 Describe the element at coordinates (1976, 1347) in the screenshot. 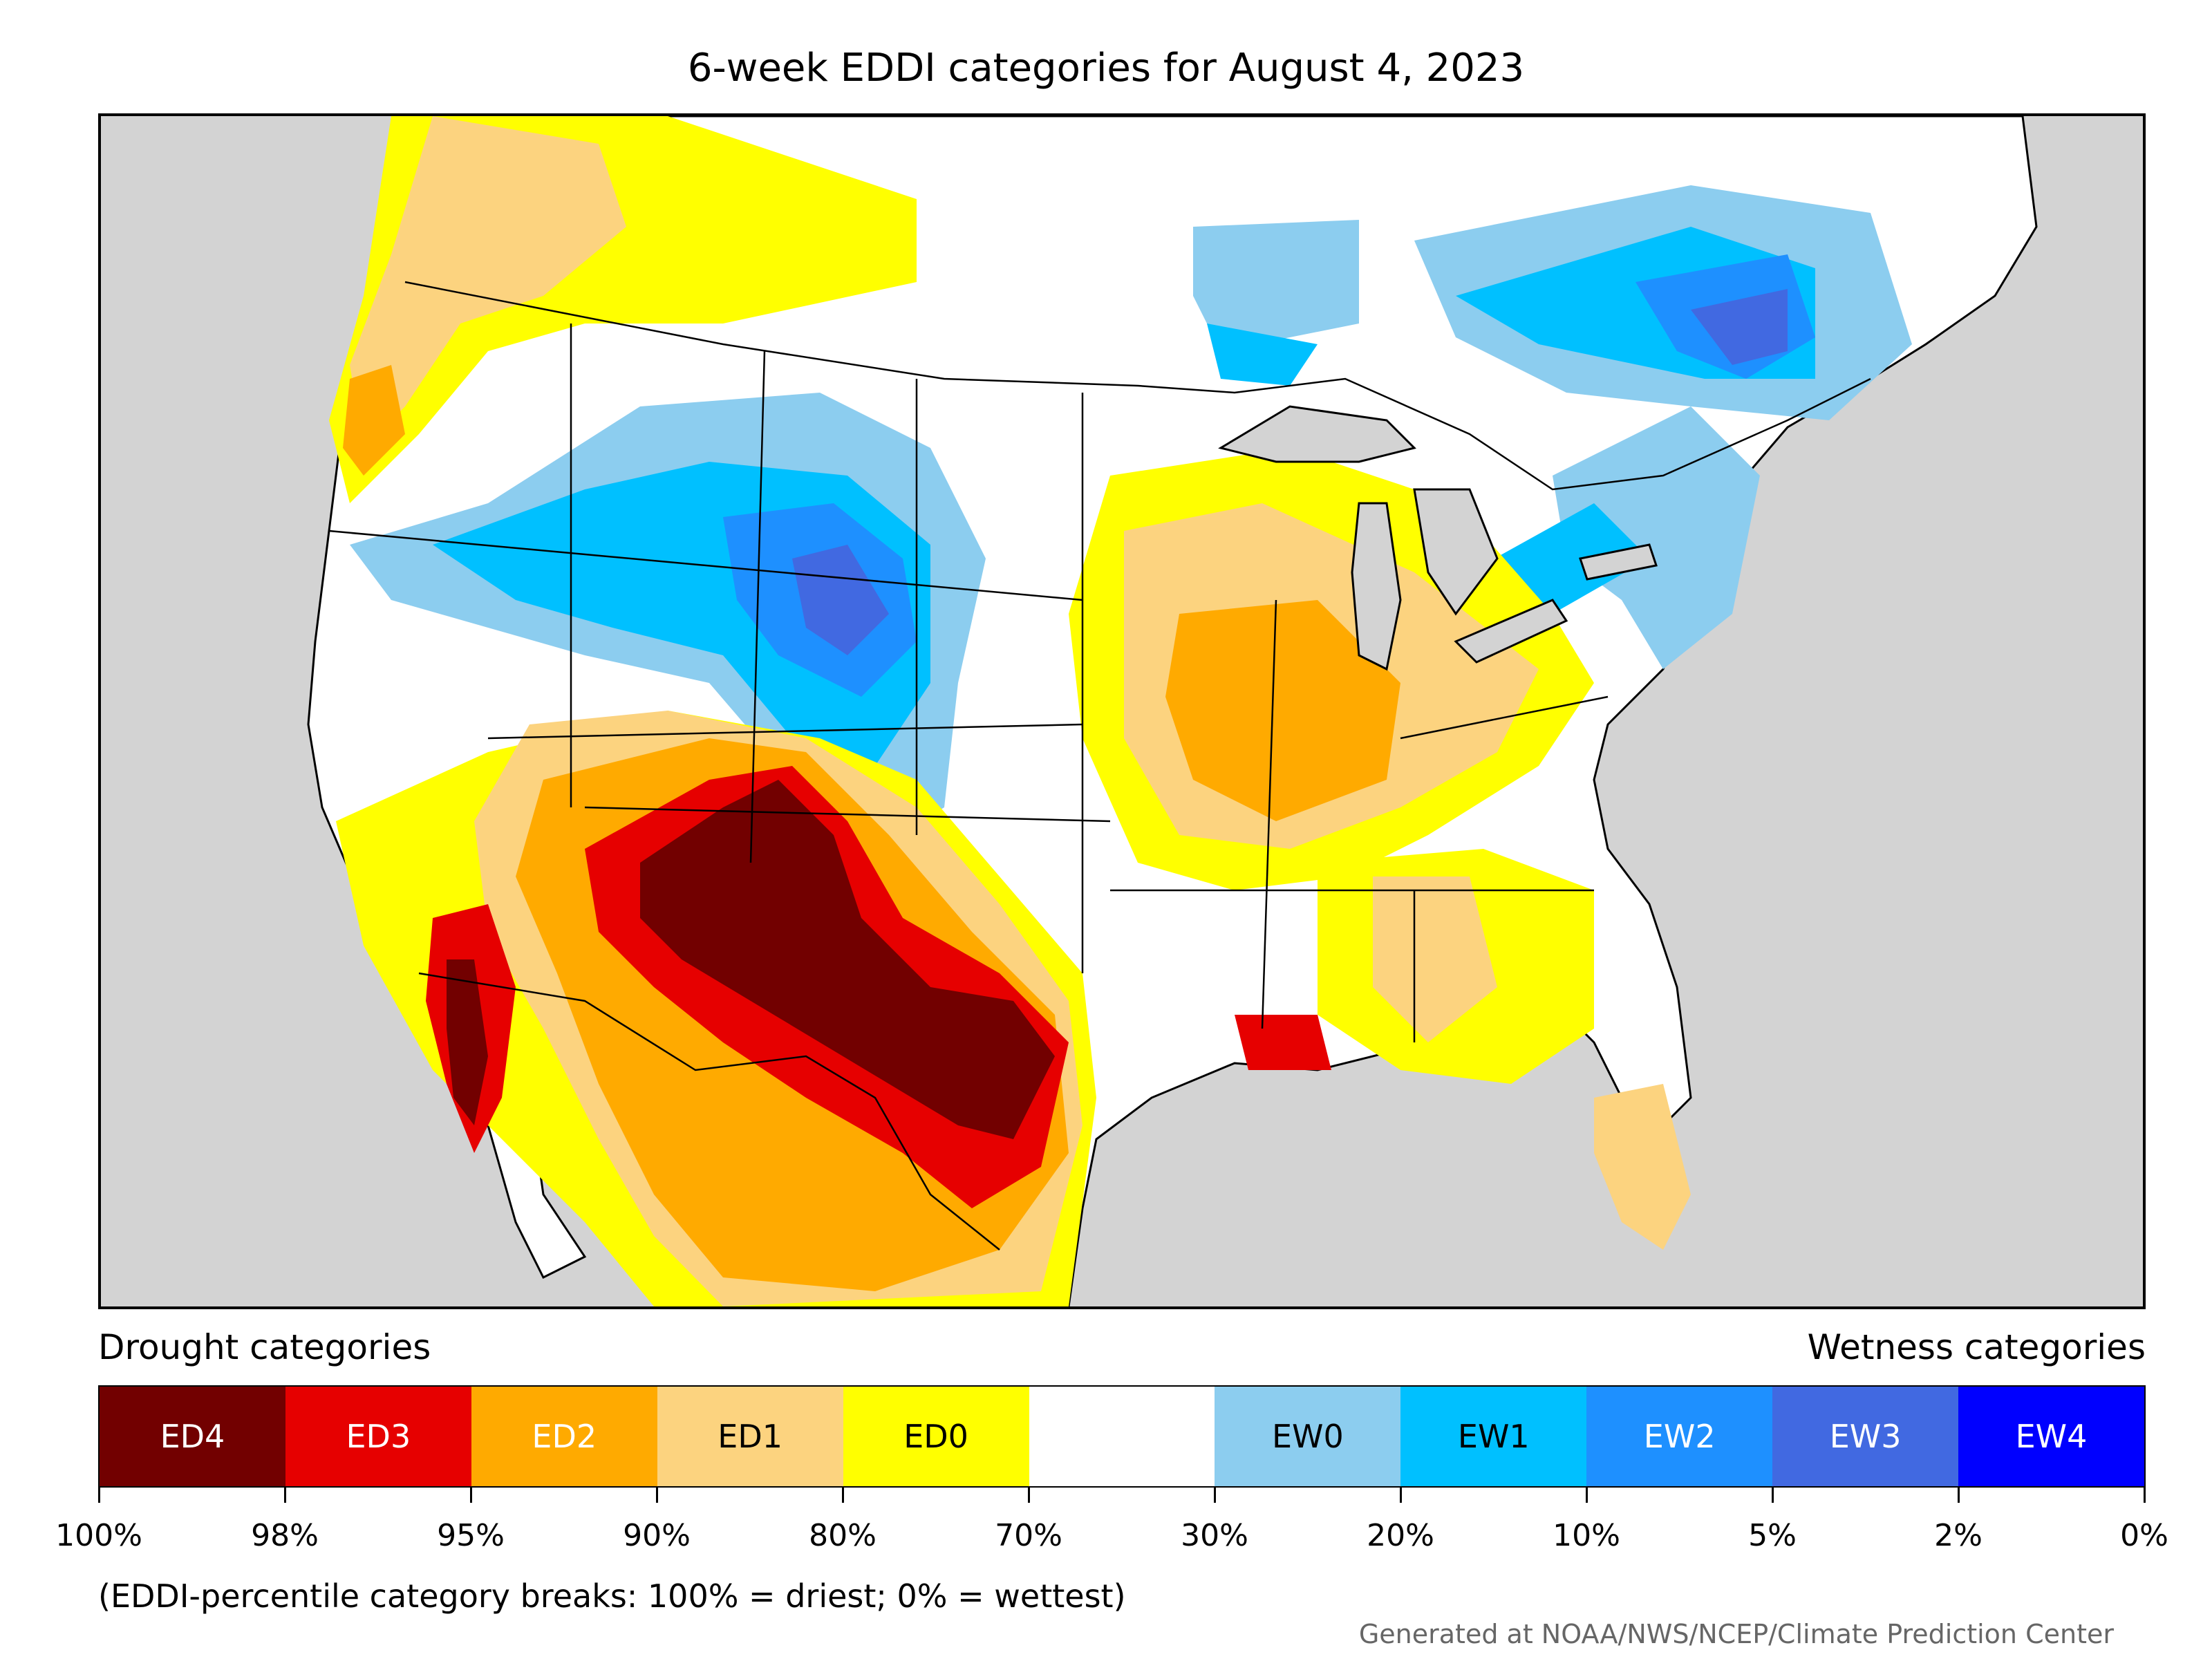

I see `wetness-categories-heading: Wetness categories` at that location.